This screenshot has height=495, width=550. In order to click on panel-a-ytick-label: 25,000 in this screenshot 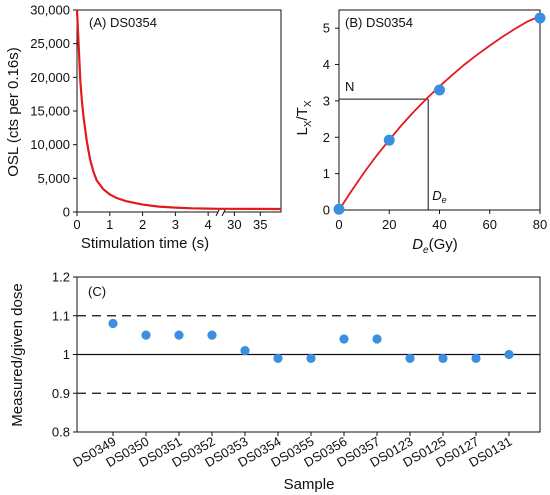, I will do `click(50, 43)`.